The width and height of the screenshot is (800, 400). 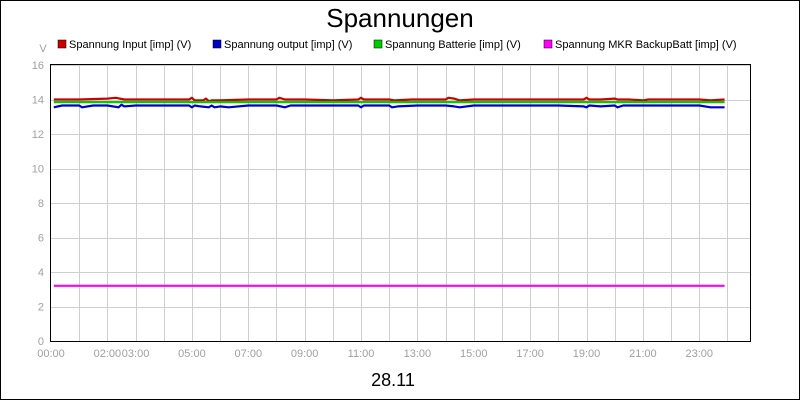 I want to click on y-axis-ticks: 0 2 4 6 8 10 12 14 16, so click(x=38, y=204).